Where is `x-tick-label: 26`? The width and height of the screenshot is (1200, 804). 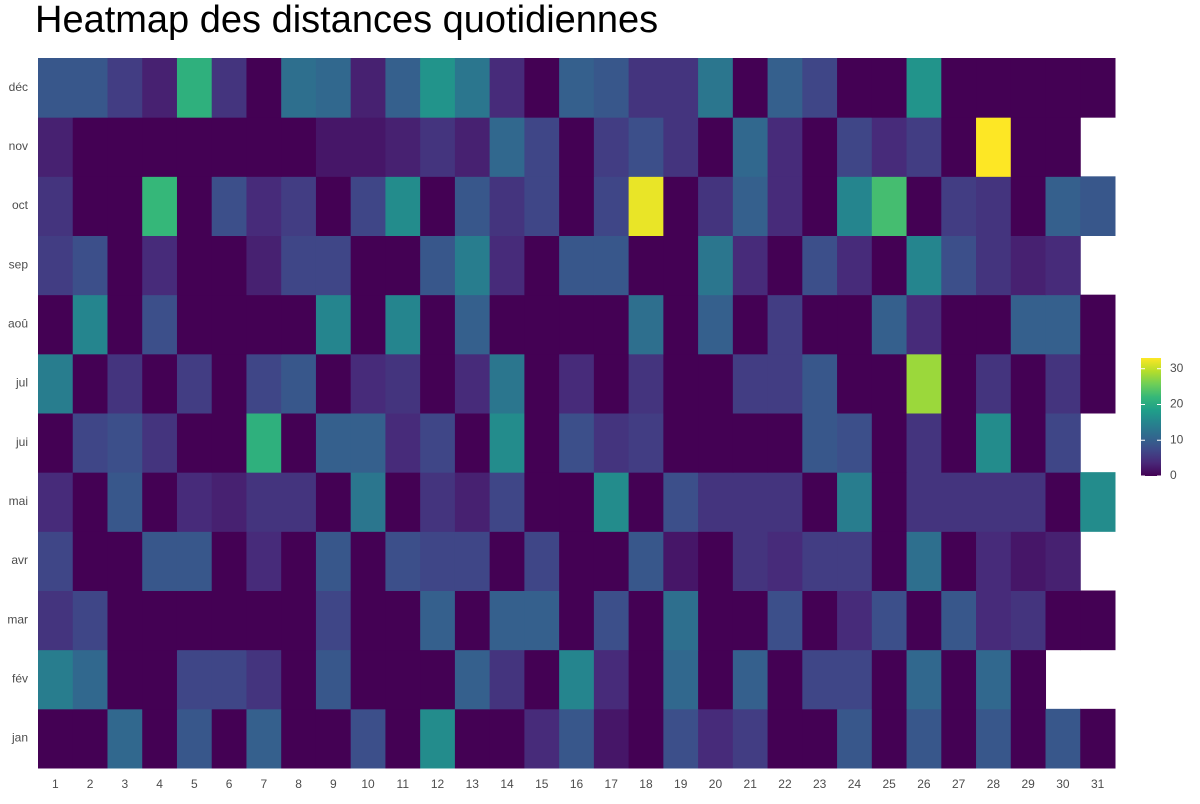
x-tick-label: 26 is located at coordinates (924, 784).